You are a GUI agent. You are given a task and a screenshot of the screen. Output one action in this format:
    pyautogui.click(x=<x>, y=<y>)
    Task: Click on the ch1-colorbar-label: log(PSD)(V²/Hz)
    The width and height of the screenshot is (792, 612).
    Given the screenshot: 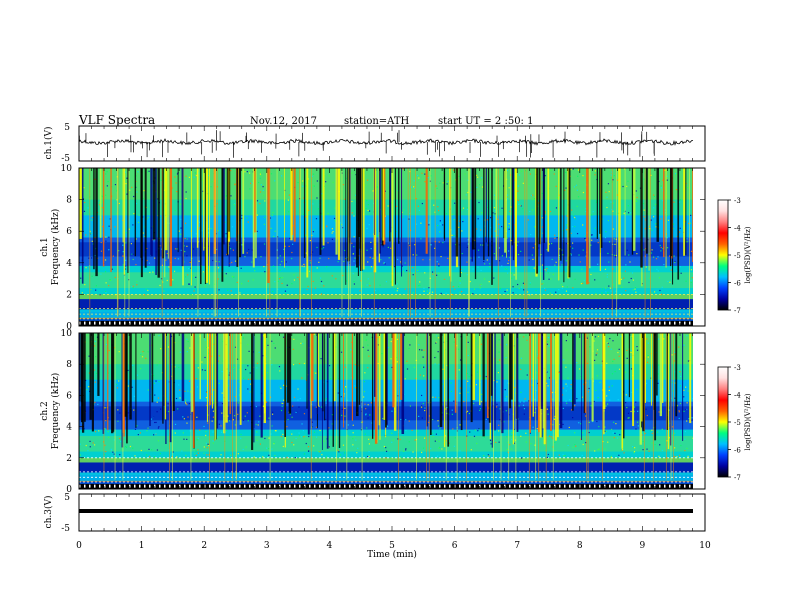 What is the action you would take?
    pyautogui.click(x=748, y=254)
    